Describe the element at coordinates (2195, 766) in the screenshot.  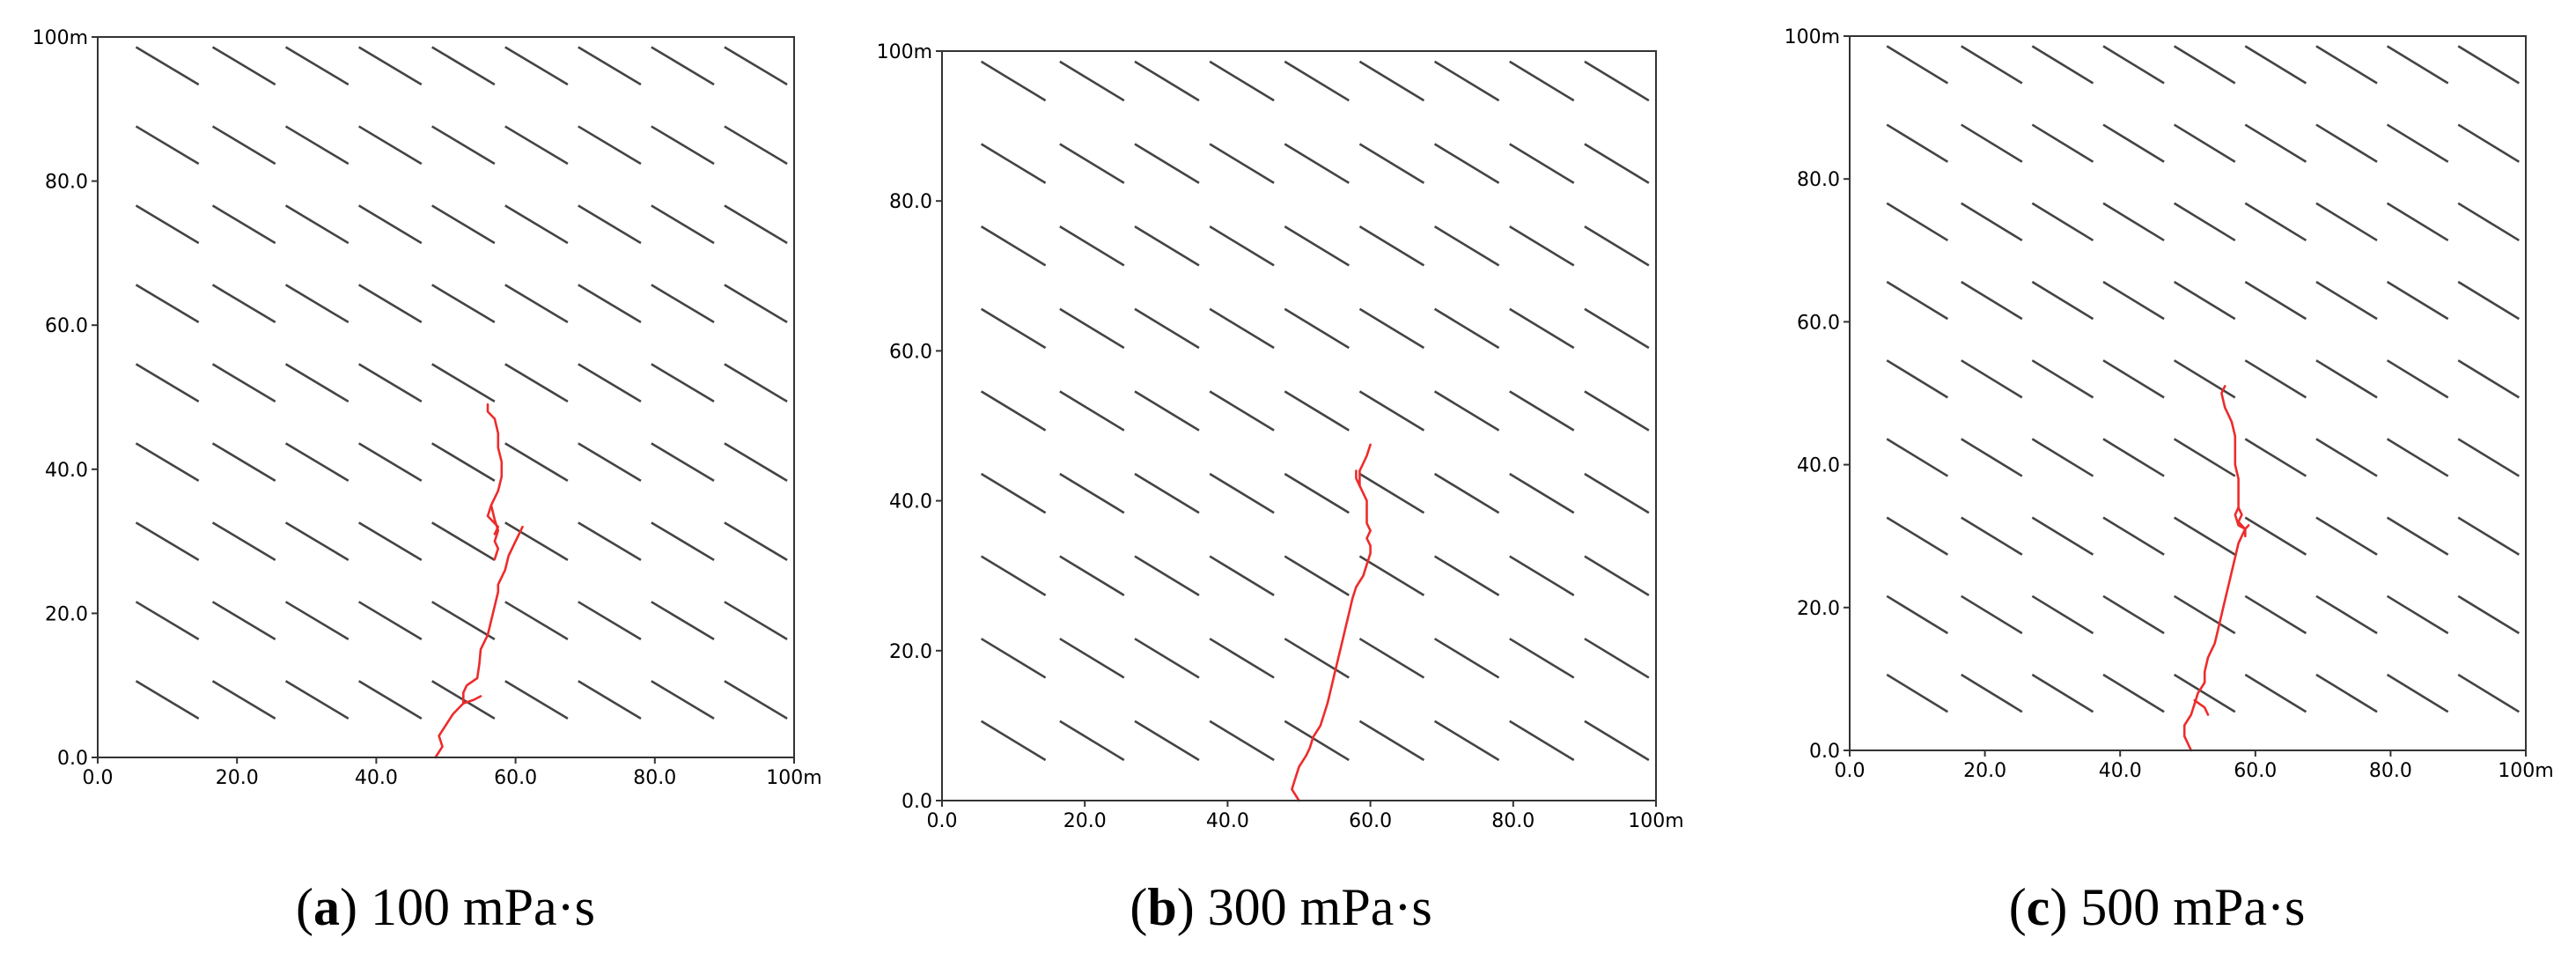
I see `x-ticks-c: 0.0 20.0 40.0 60.0 80.0 100m` at that location.